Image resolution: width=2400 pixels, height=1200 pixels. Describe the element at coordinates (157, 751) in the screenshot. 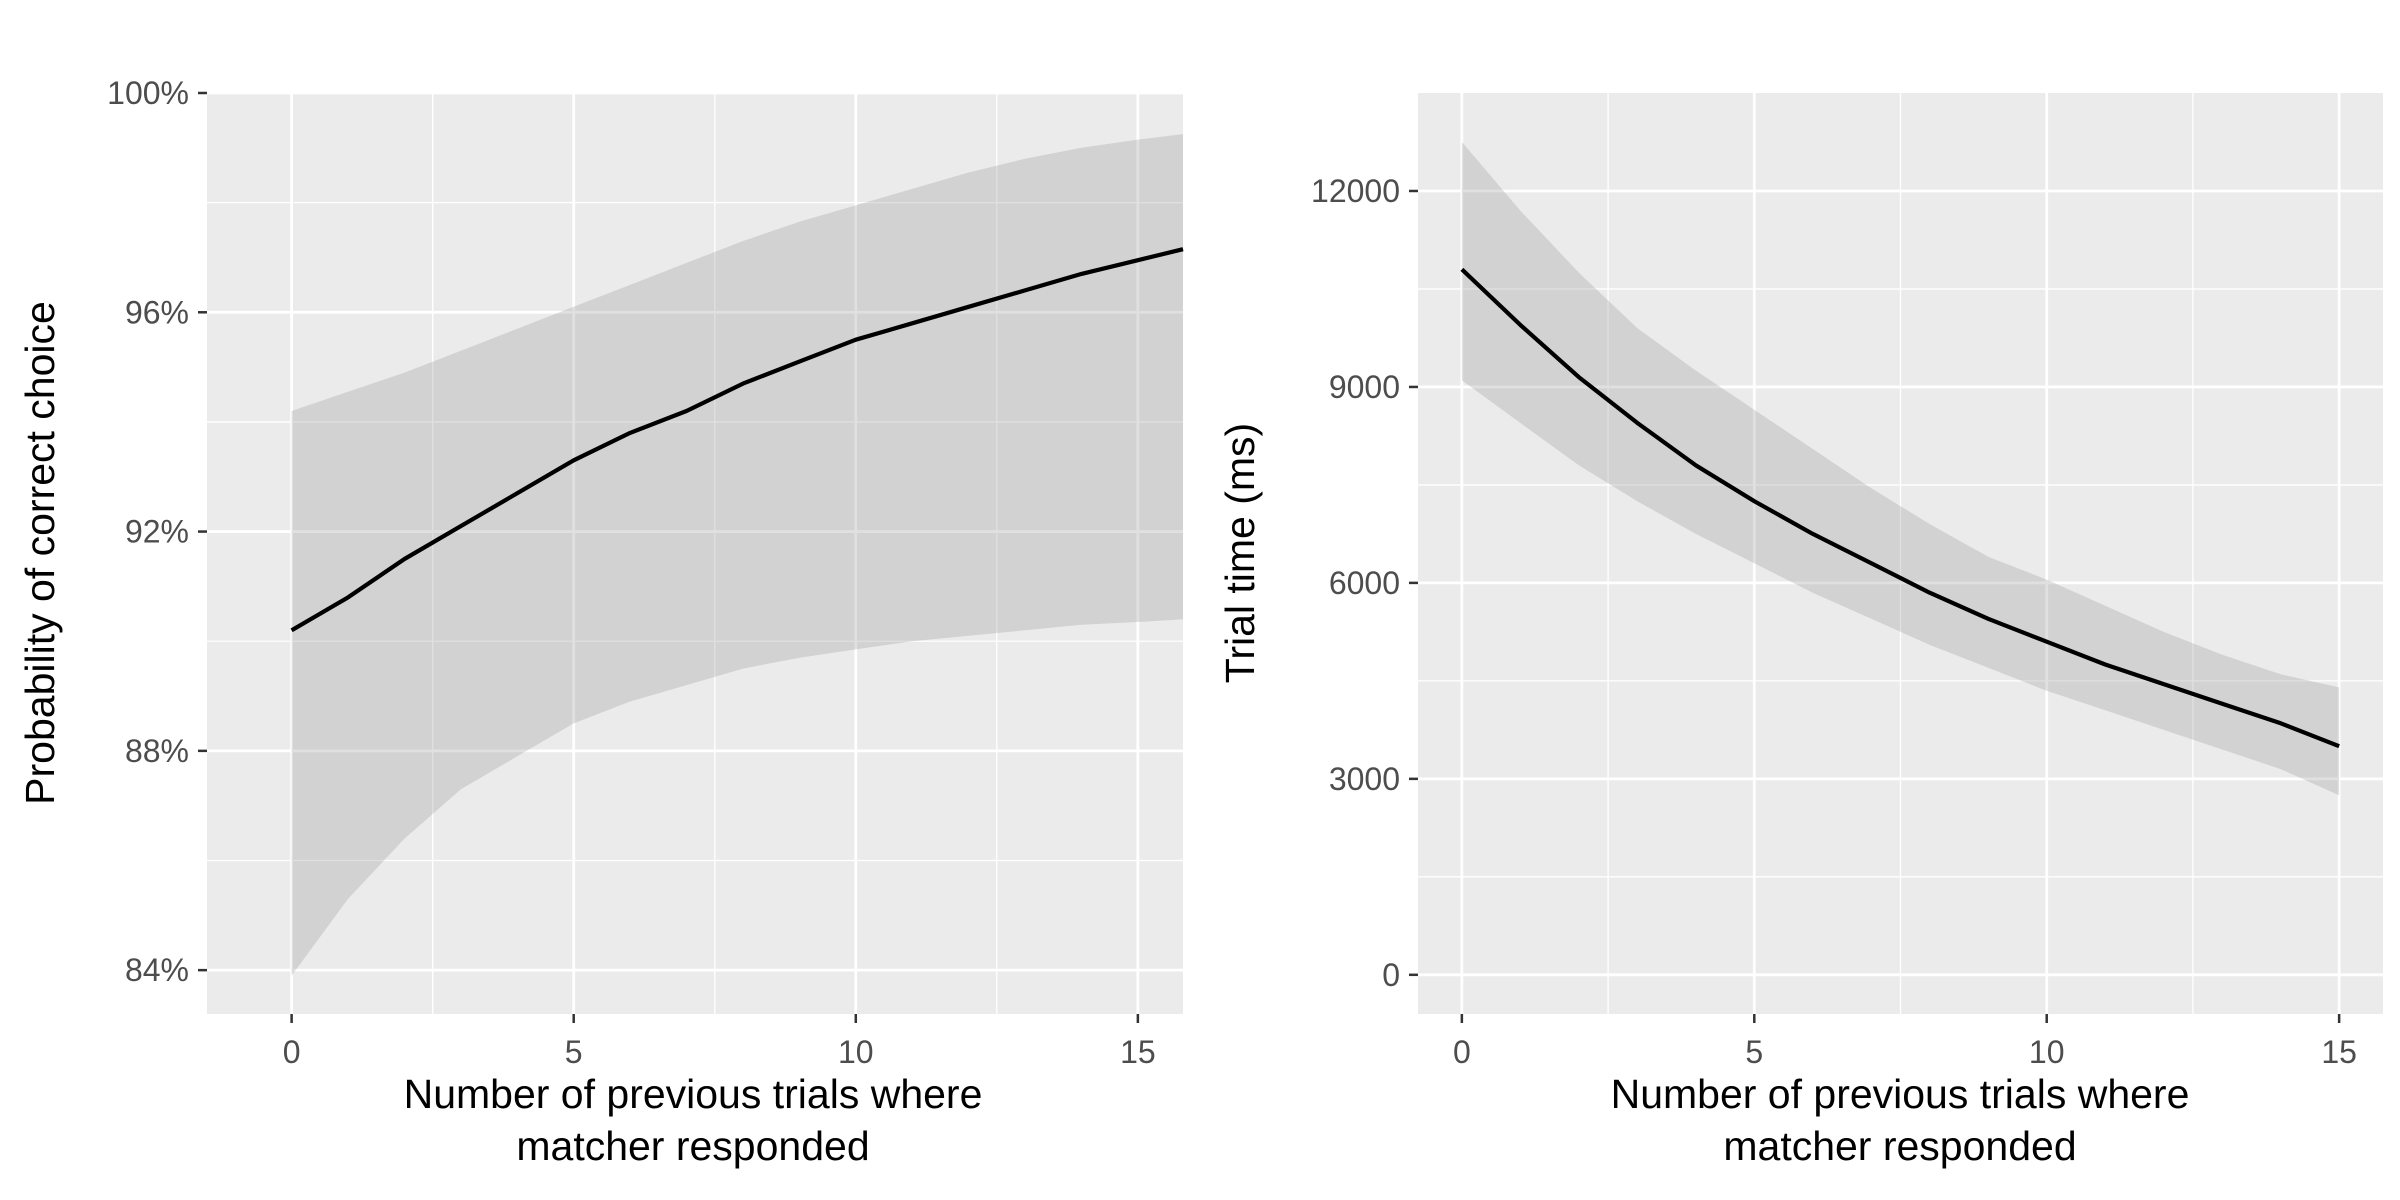

I see `y-tick-label: 88%` at that location.